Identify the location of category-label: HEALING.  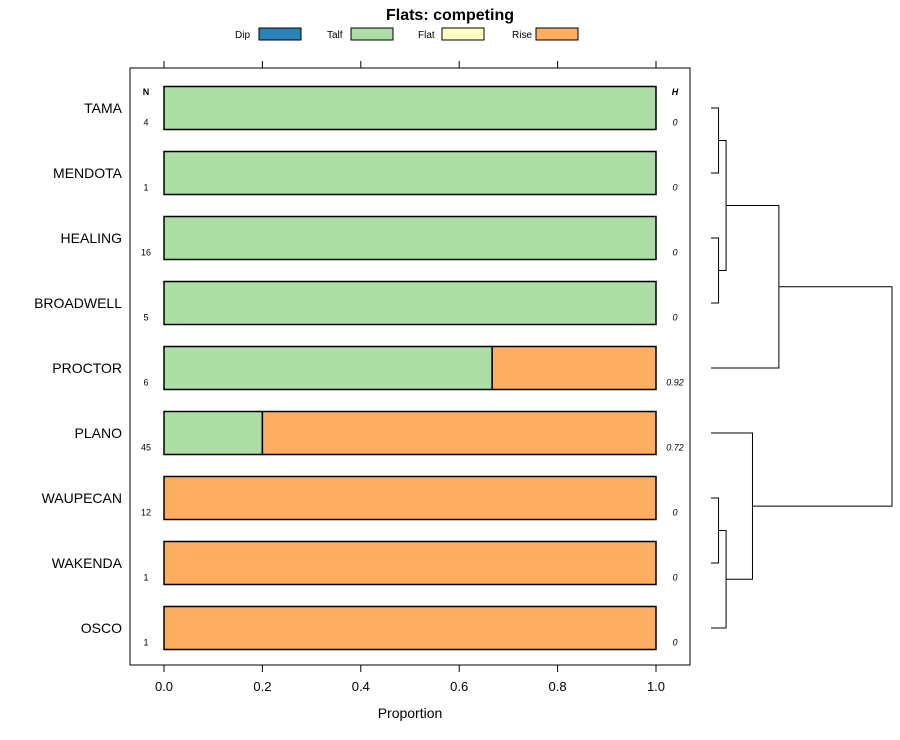
(91, 238).